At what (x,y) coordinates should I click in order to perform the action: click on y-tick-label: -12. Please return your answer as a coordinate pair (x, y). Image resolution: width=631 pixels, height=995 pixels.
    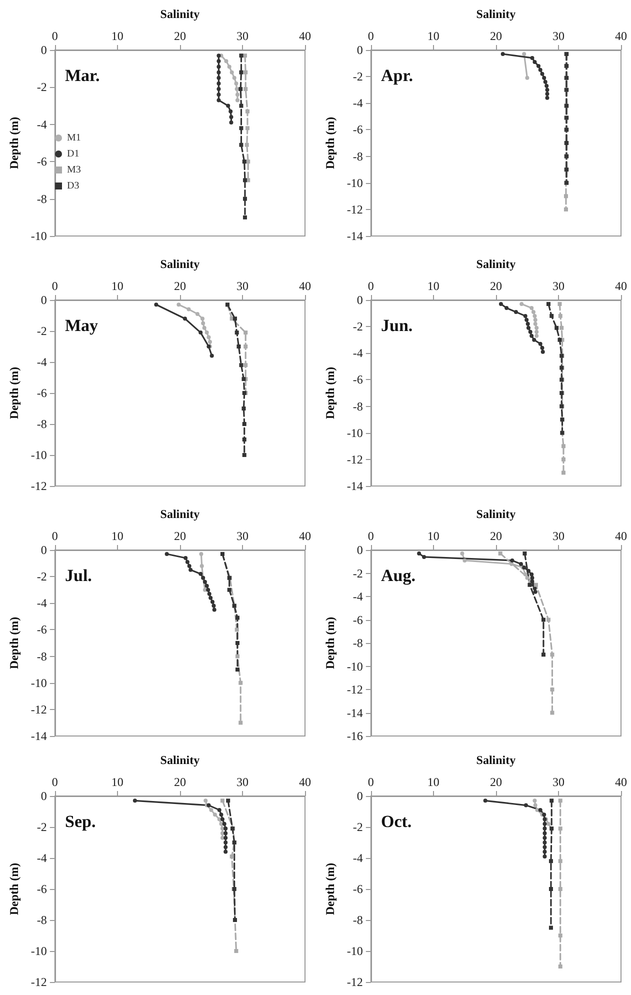
    Looking at the image, I should click on (38, 709).